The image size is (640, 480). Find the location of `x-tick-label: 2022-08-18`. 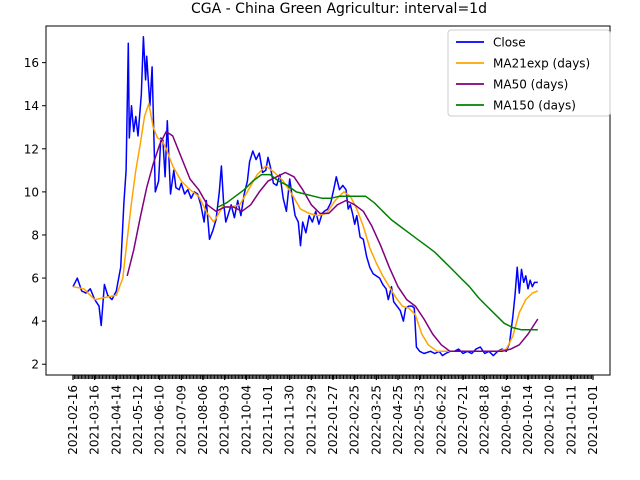

x-tick-label: 2022-08-18 is located at coordinates (485, 420).